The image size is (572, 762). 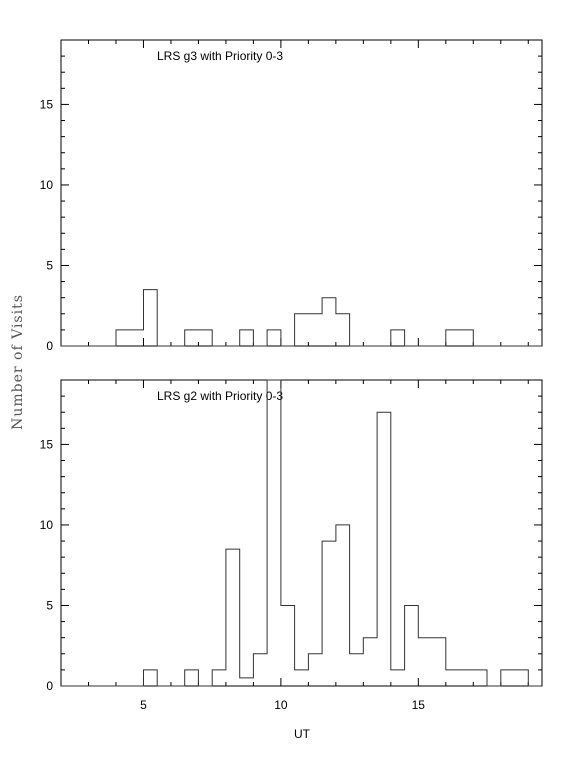 I want to click on y-axis-label: Number of Visits, so click(x=18, y=362).